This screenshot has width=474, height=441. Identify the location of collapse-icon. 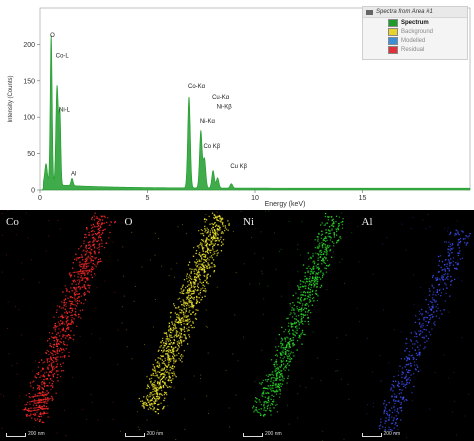
(369, 12).